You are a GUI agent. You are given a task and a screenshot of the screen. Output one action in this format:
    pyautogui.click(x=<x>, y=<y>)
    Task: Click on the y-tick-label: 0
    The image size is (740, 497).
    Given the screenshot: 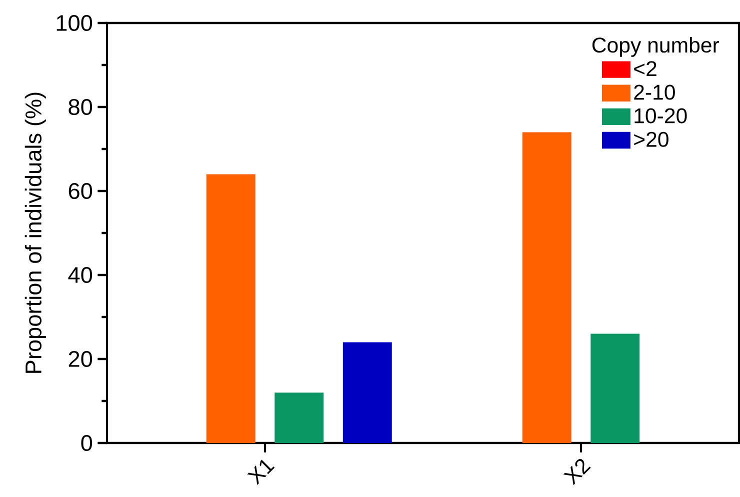 What is the action you would take?
    pyautogui.click(x=86, y=443)
    